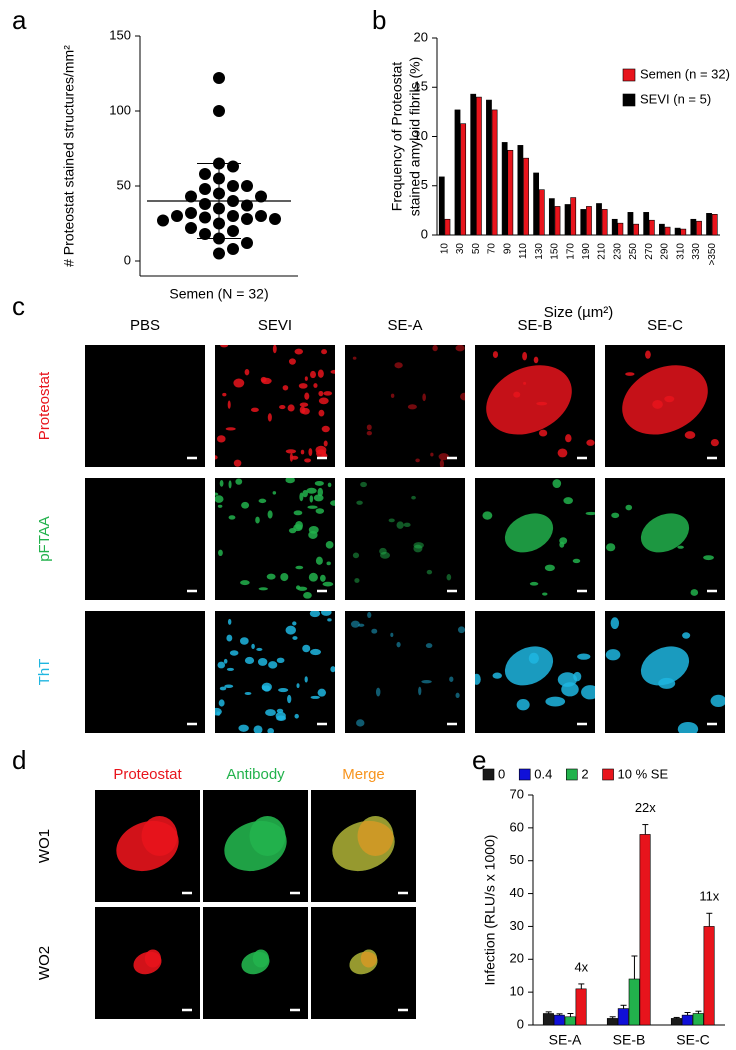 The height and width of the screenshot is (1050, 736). What do you see at coordinates (44, 963) in the screenshot?
I see `row-header: WO2` at bounding box center [44, 963].